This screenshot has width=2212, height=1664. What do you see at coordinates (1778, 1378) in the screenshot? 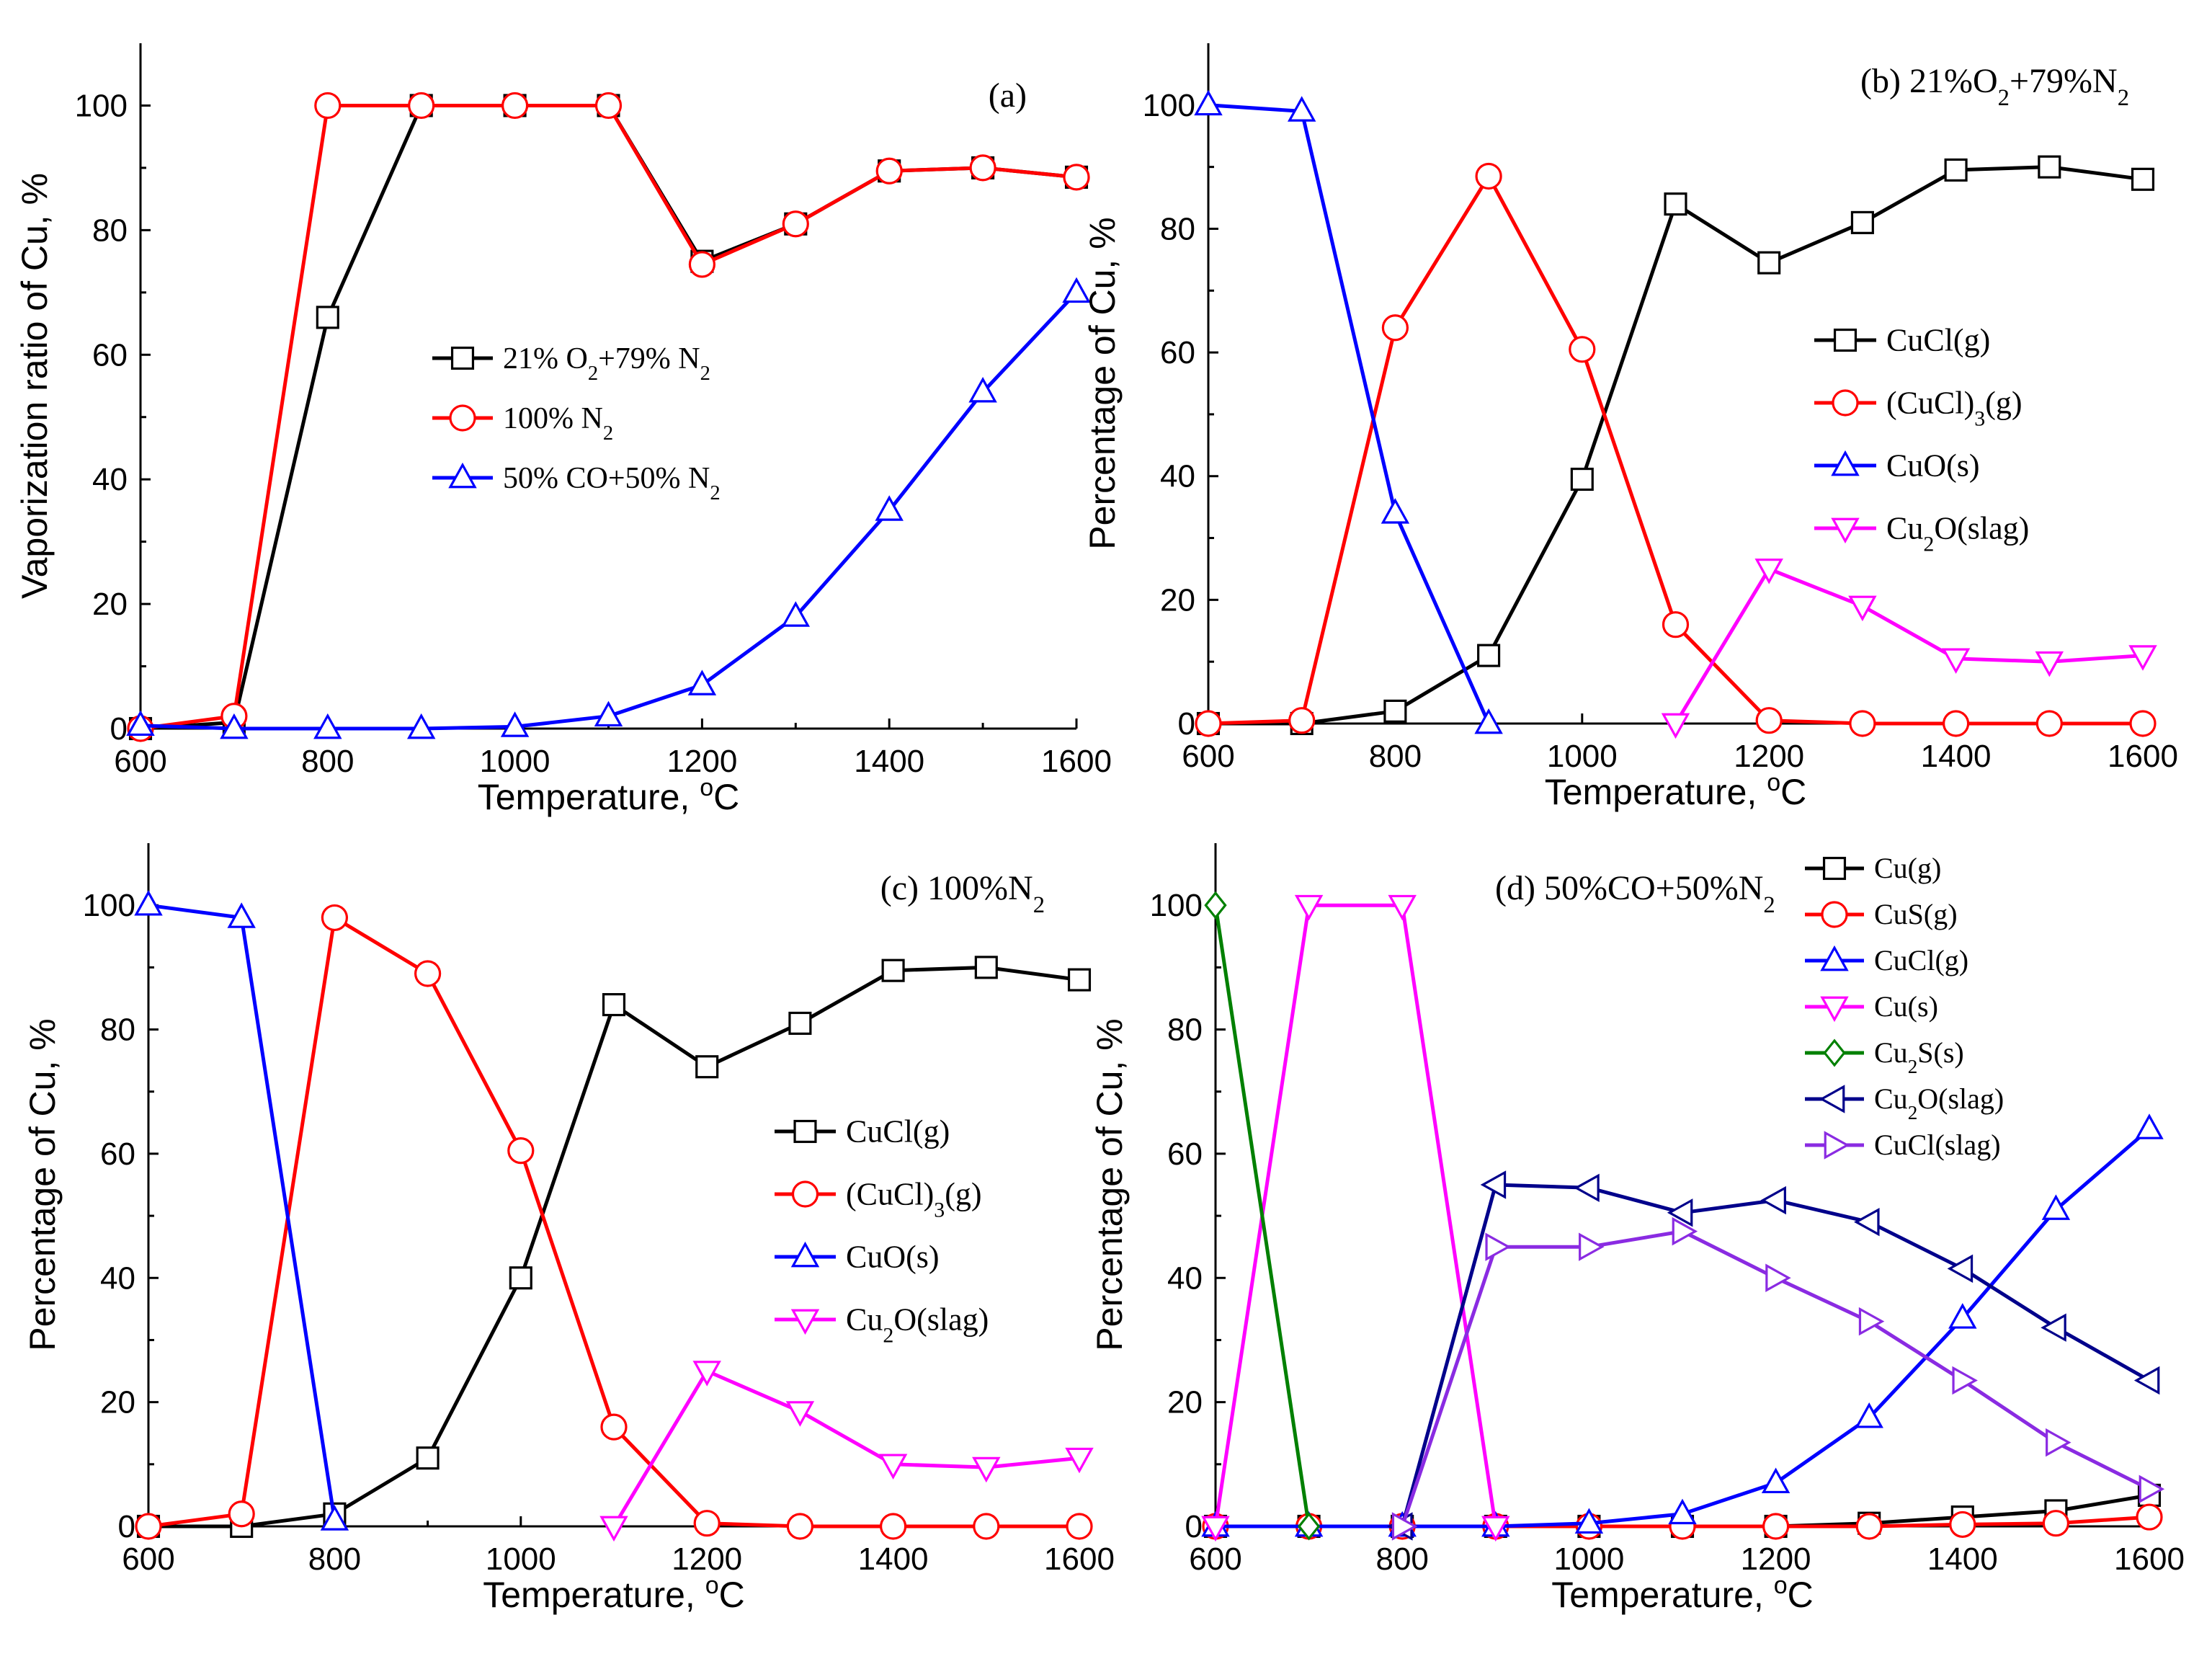
I see `series-cucl-slag-` at bounding box center [1778, 1378].